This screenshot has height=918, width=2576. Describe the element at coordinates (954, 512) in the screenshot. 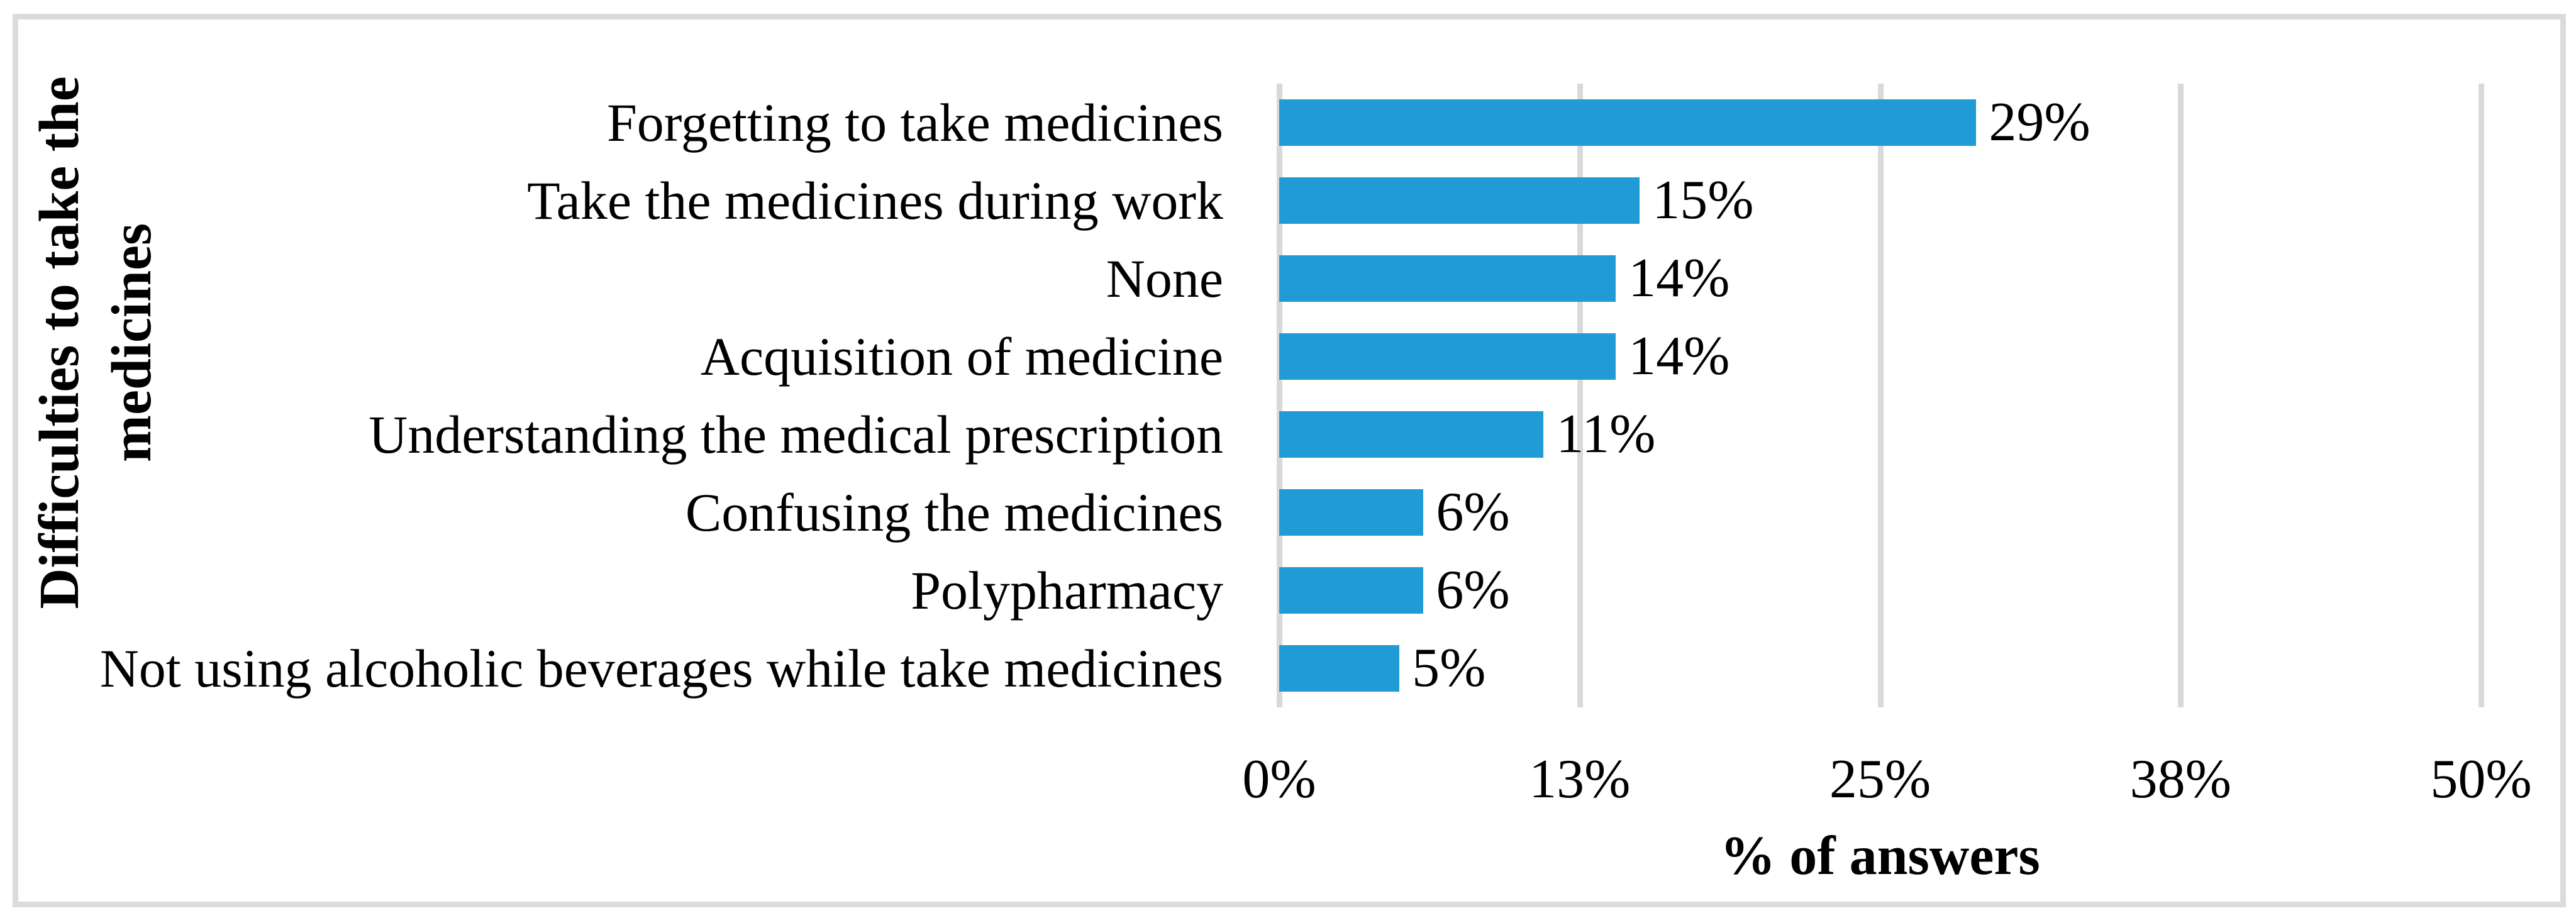

I see `category-label: Confusing the medicines` at that location.